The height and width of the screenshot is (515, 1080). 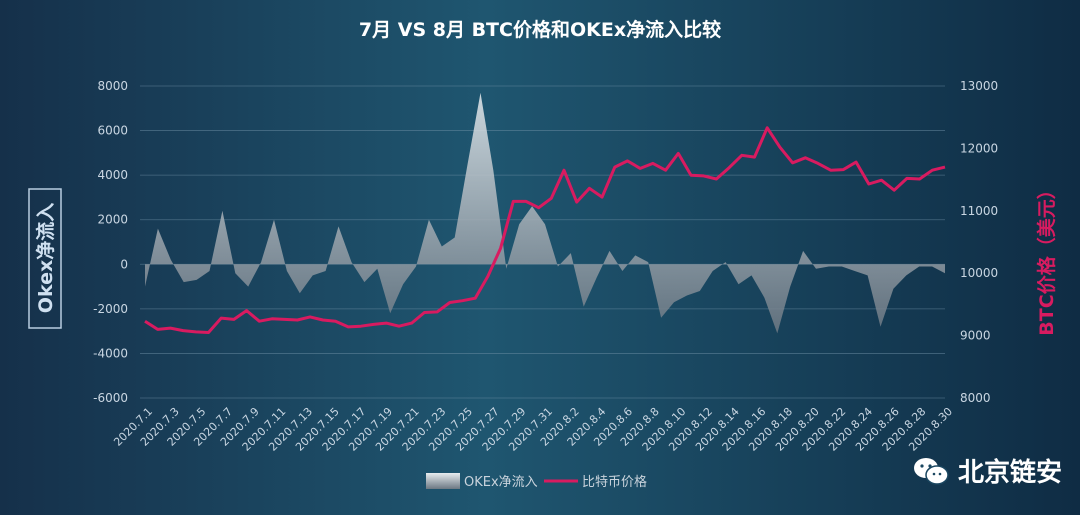 What do you see at coordinates (443, 481) in the screenshot?
I see `legend-area-swatch` at bounding box center [443, 481].